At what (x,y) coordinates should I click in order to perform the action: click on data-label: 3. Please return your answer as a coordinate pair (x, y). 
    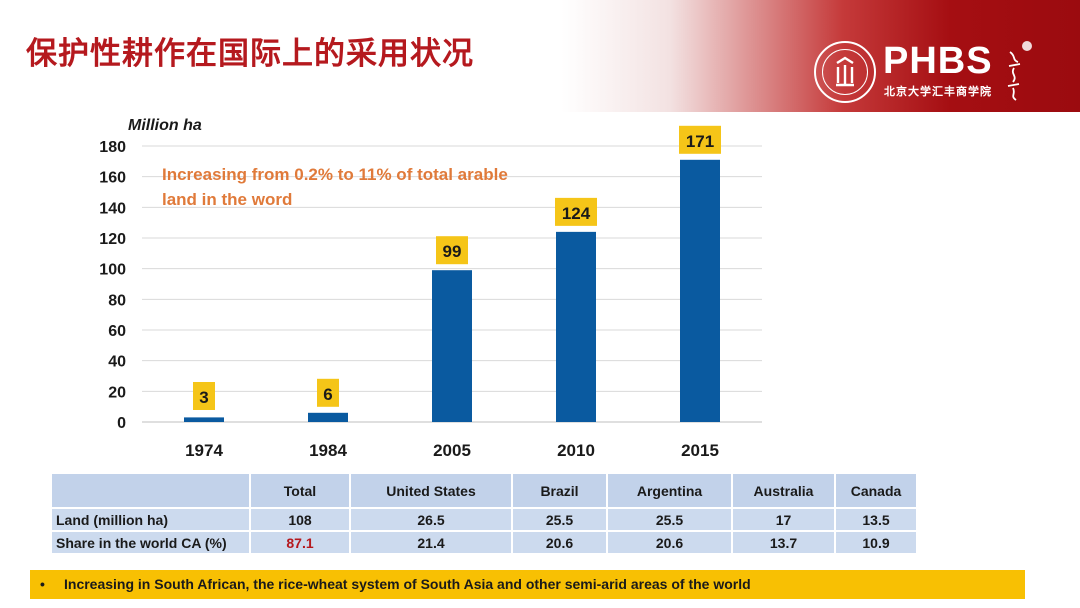
    Looking at the image, I should click on (203, 397).